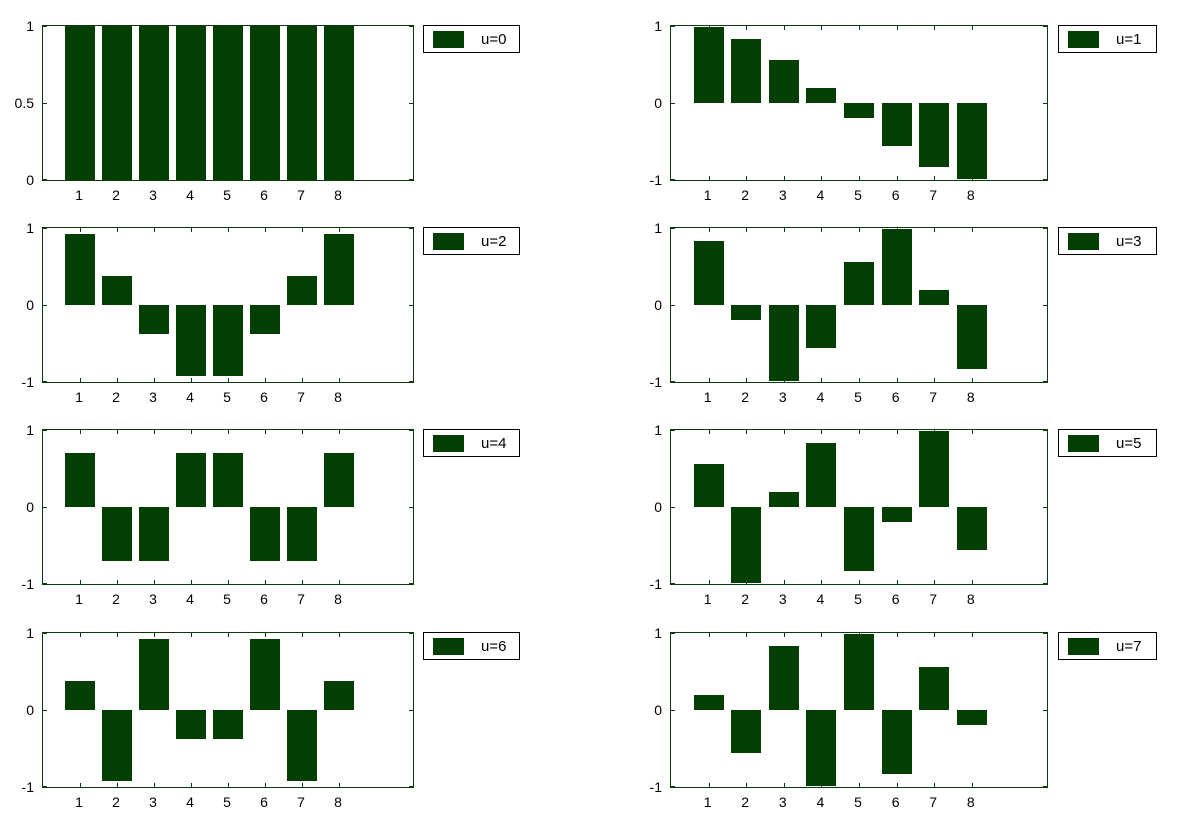 The height and width of the screenshot is (834, 1180). Describe the element at coordinates (264, 195) in the screenshot. I see `x-tick-label: 6` at that location.